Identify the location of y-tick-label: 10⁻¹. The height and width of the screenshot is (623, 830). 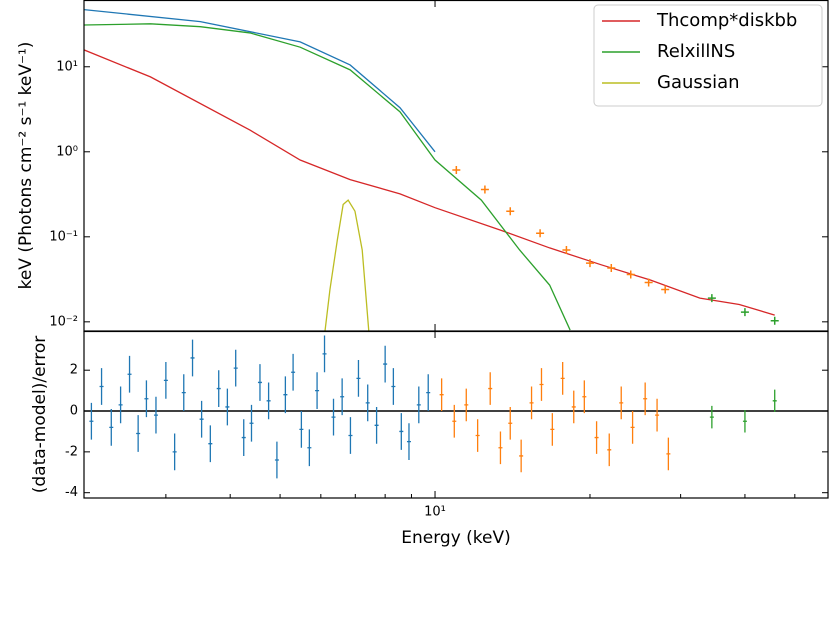
(63, 236).